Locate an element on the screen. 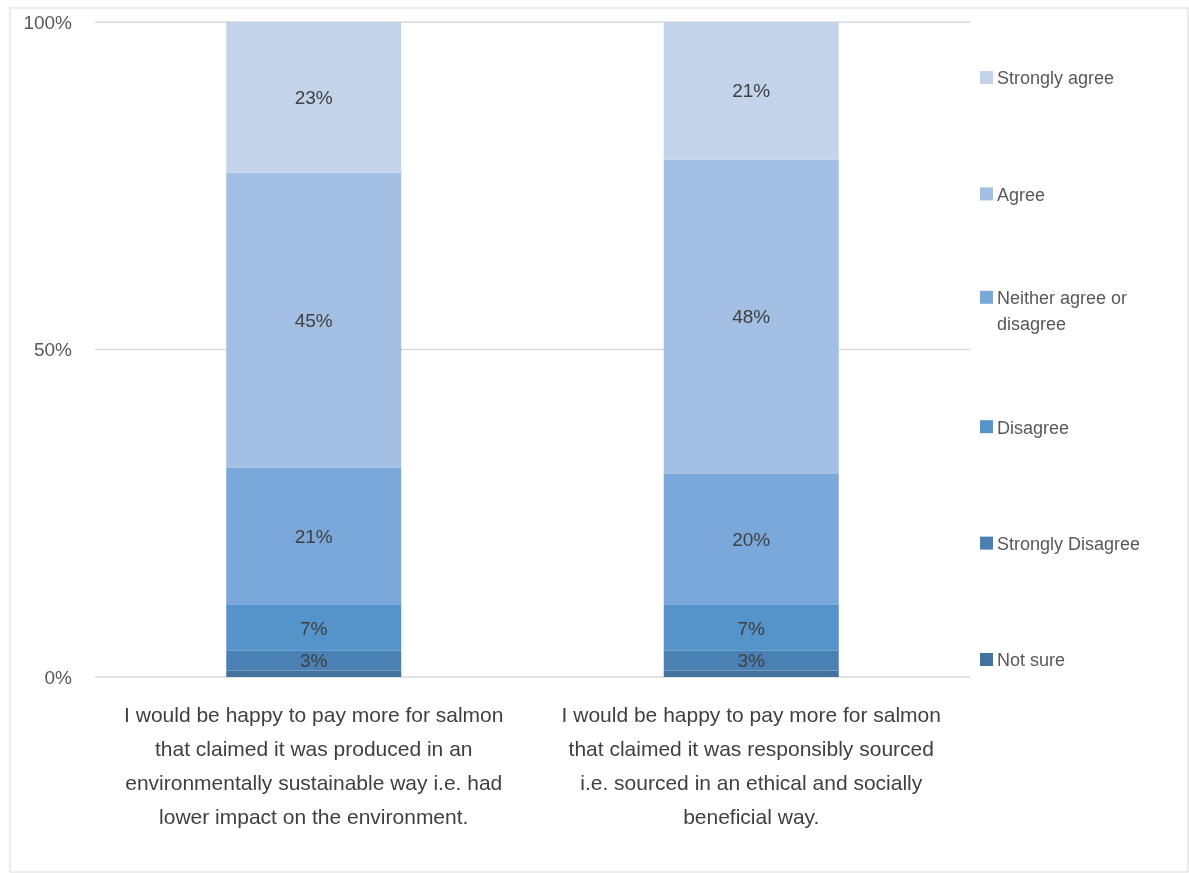  data-label: 20% is located at coordinates (751, 540).